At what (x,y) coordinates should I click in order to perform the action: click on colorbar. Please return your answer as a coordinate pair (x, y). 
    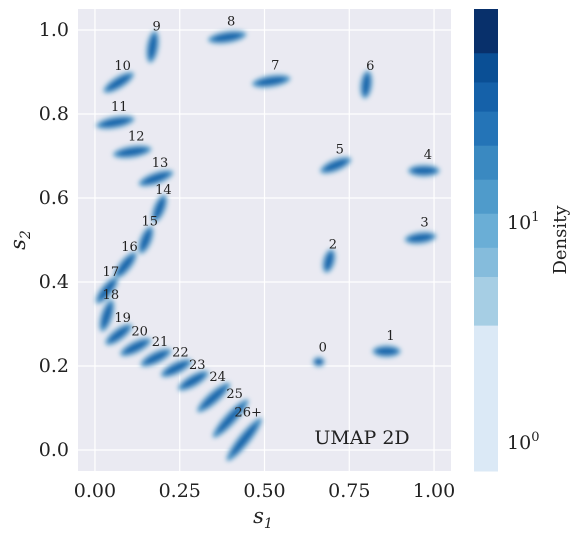
    Looking at the image, I should click on (486, 240).